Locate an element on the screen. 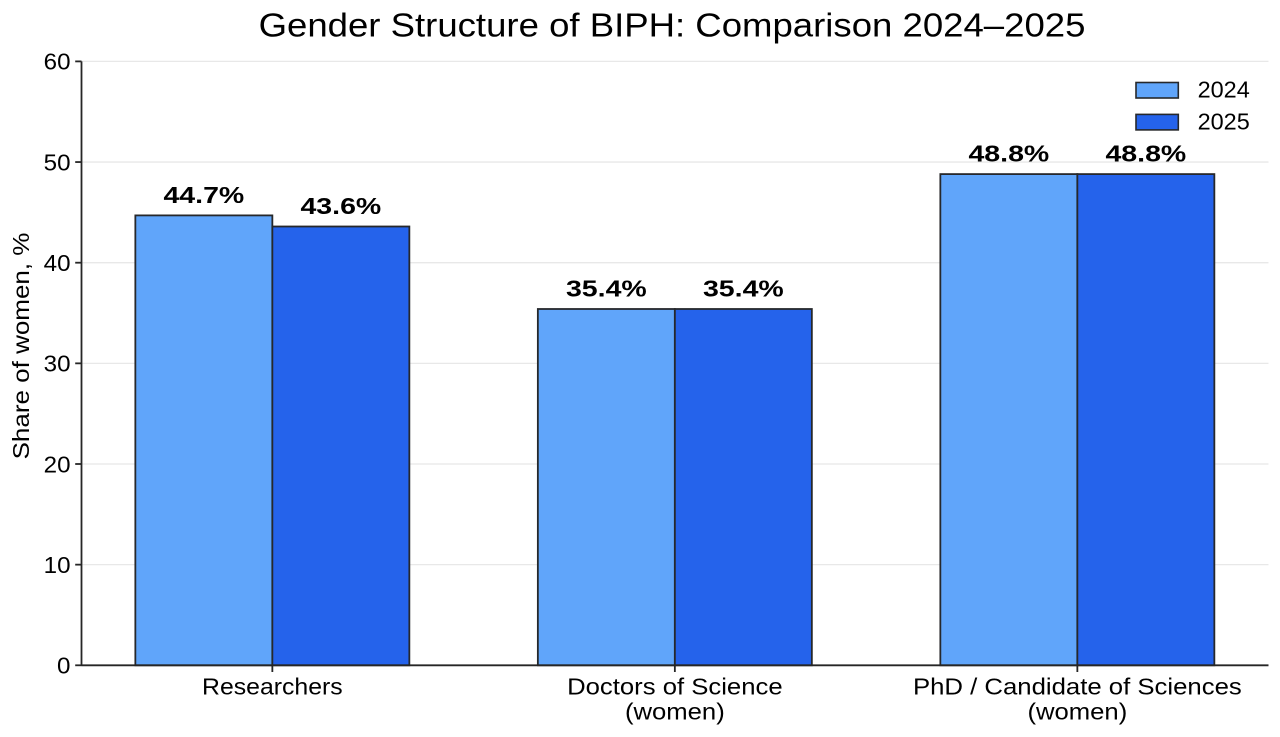 This screenshot has height=737, width=1280. svg-text: 50 is located at coordinates (57, 162).